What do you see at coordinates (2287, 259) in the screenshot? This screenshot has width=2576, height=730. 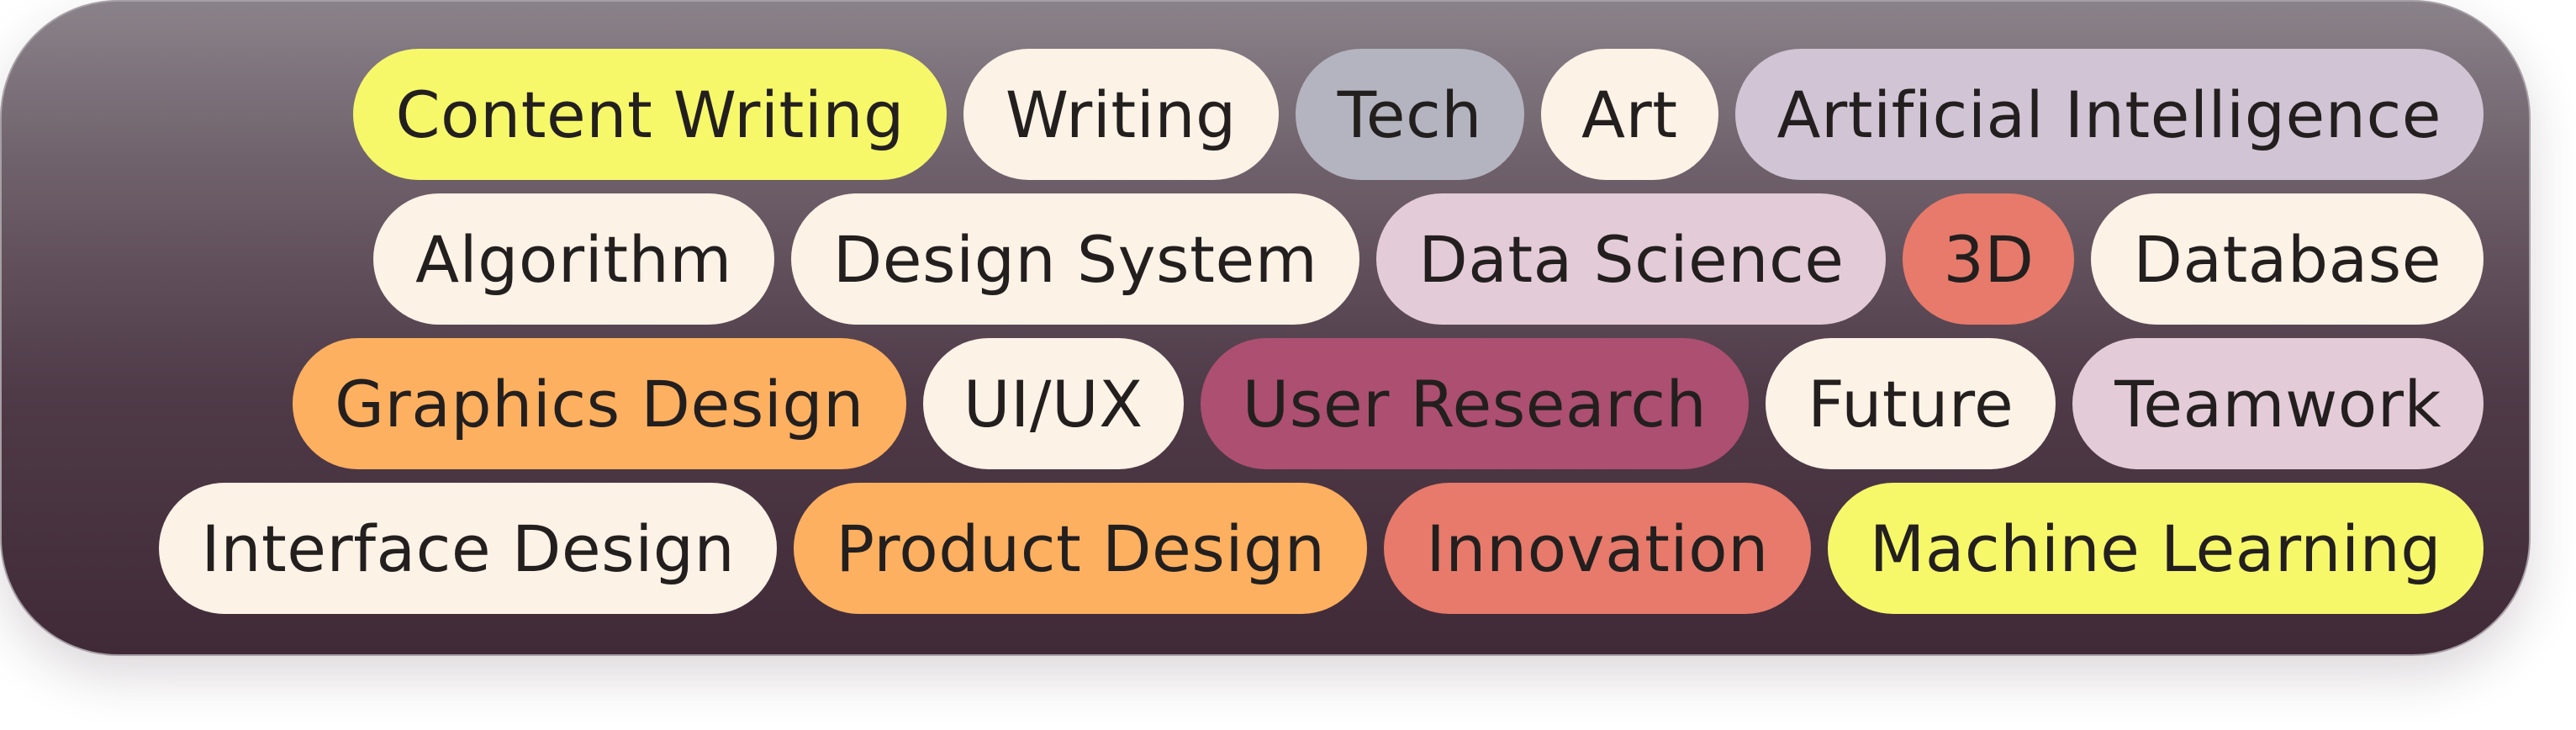 I see `tag-database: Database` at bounding box center [2287, 259].